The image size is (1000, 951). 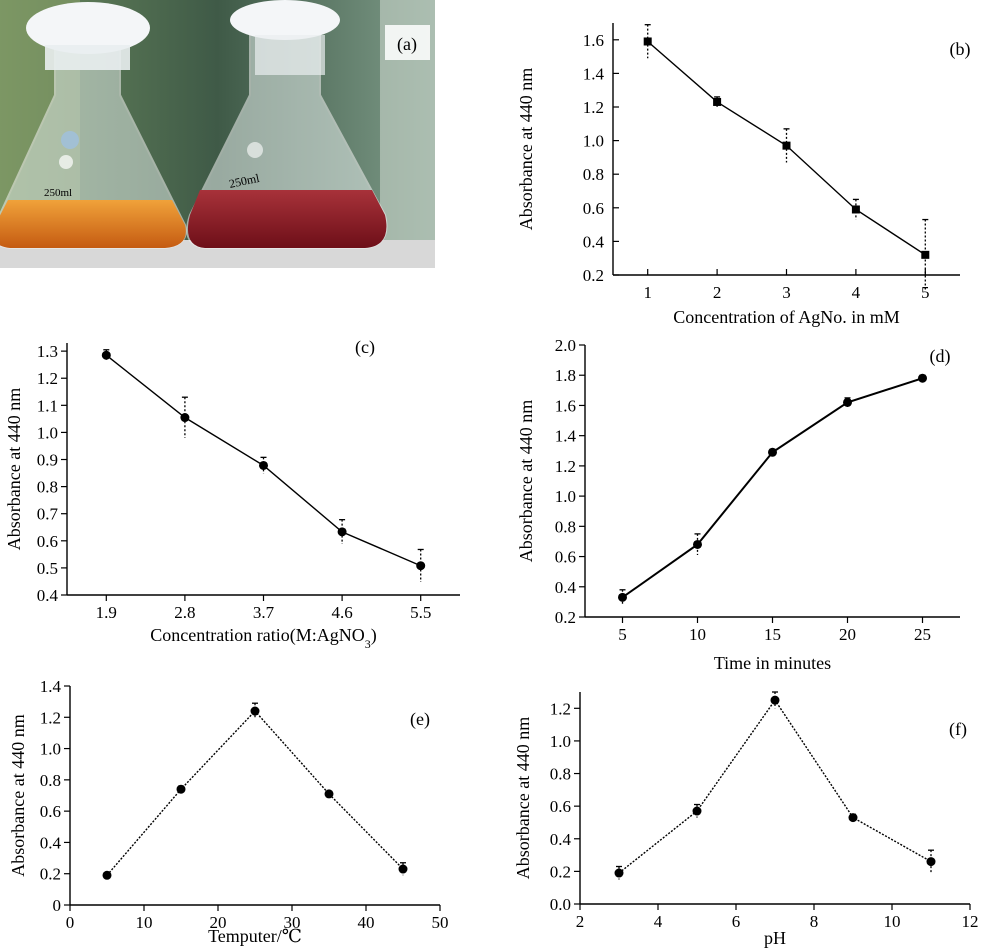 What do you see at coordinates (647, 292) in the screenshot?
I see `x-tick-label: 1` at bounding box center [647, 292].